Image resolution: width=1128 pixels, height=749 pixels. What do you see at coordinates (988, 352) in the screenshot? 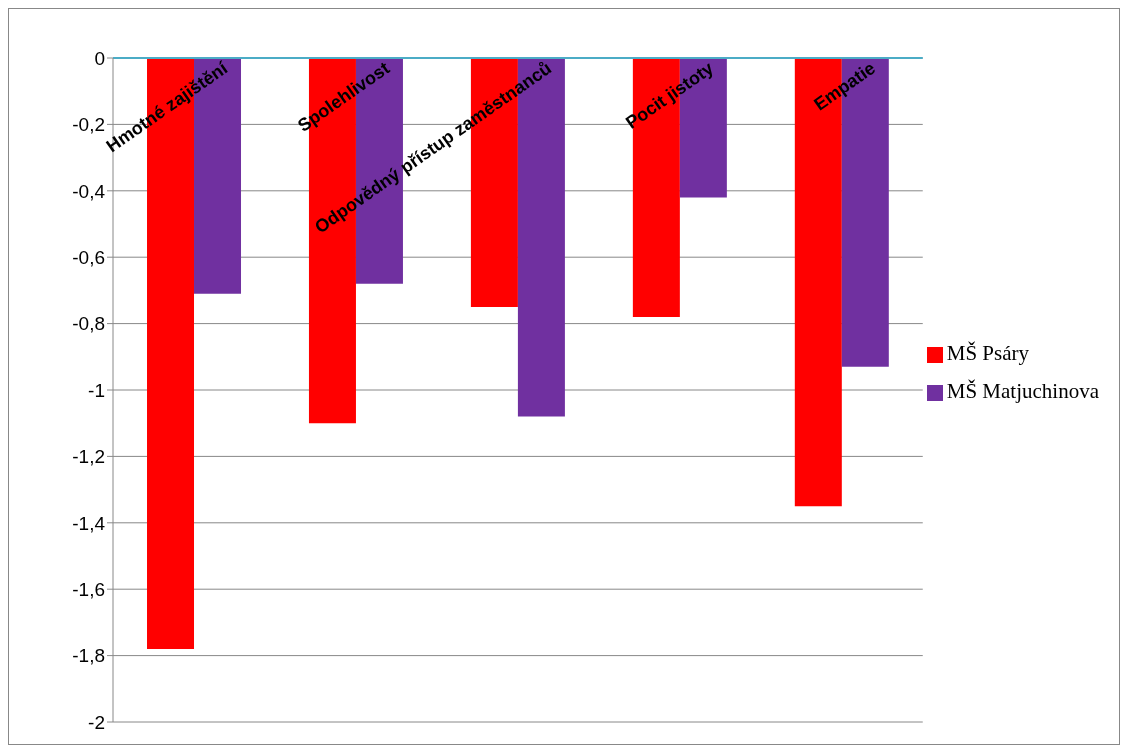
I see `legend-label: MŠ Psáry` at bounding box center [988, 352].